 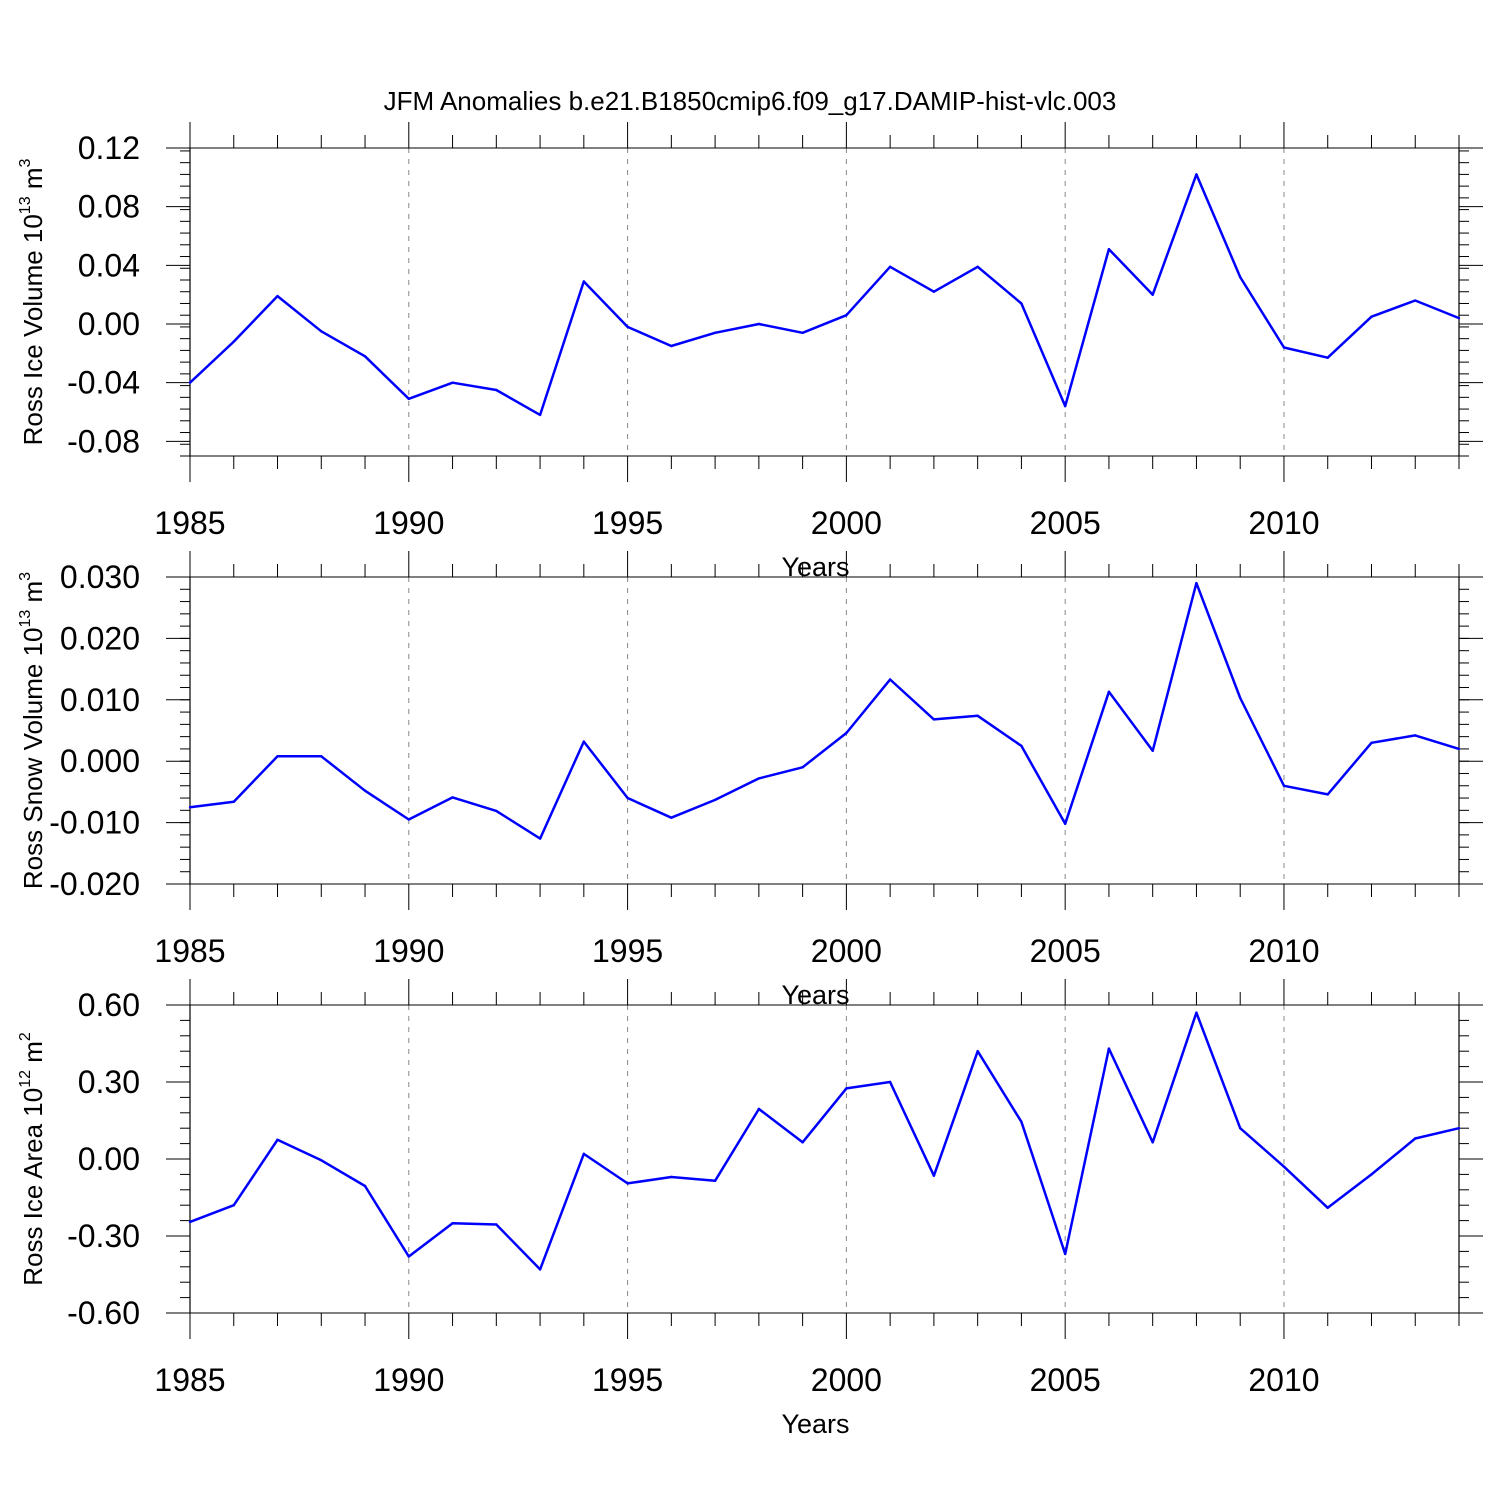 I want to click on x-axis-label: Years, so click(x=815, y=1424).